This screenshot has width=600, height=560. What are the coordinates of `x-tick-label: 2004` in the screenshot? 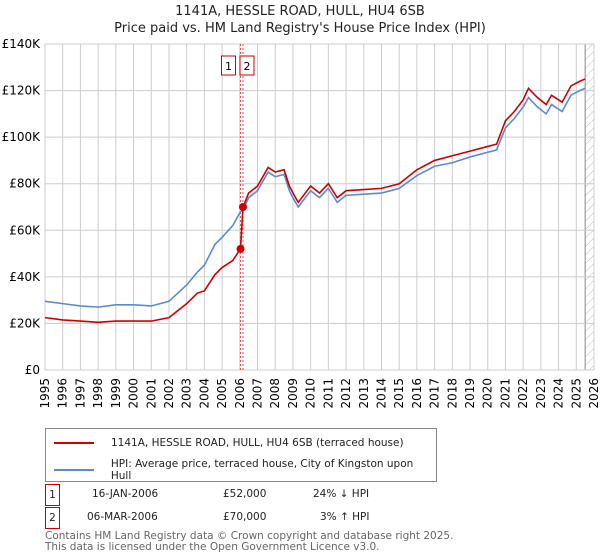 It's located at (204, 393).